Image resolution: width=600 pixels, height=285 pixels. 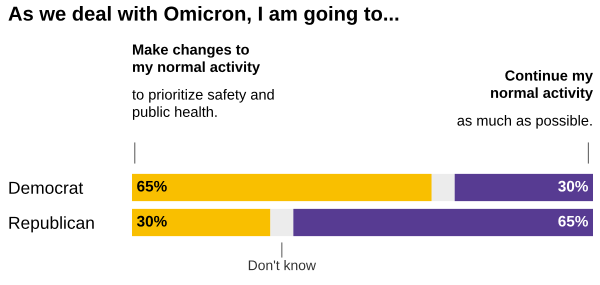 What do you see at coordinates (51, 224) in the screenshot?
I see `y-tick-label: Republican` at bounding box center [51, 224].